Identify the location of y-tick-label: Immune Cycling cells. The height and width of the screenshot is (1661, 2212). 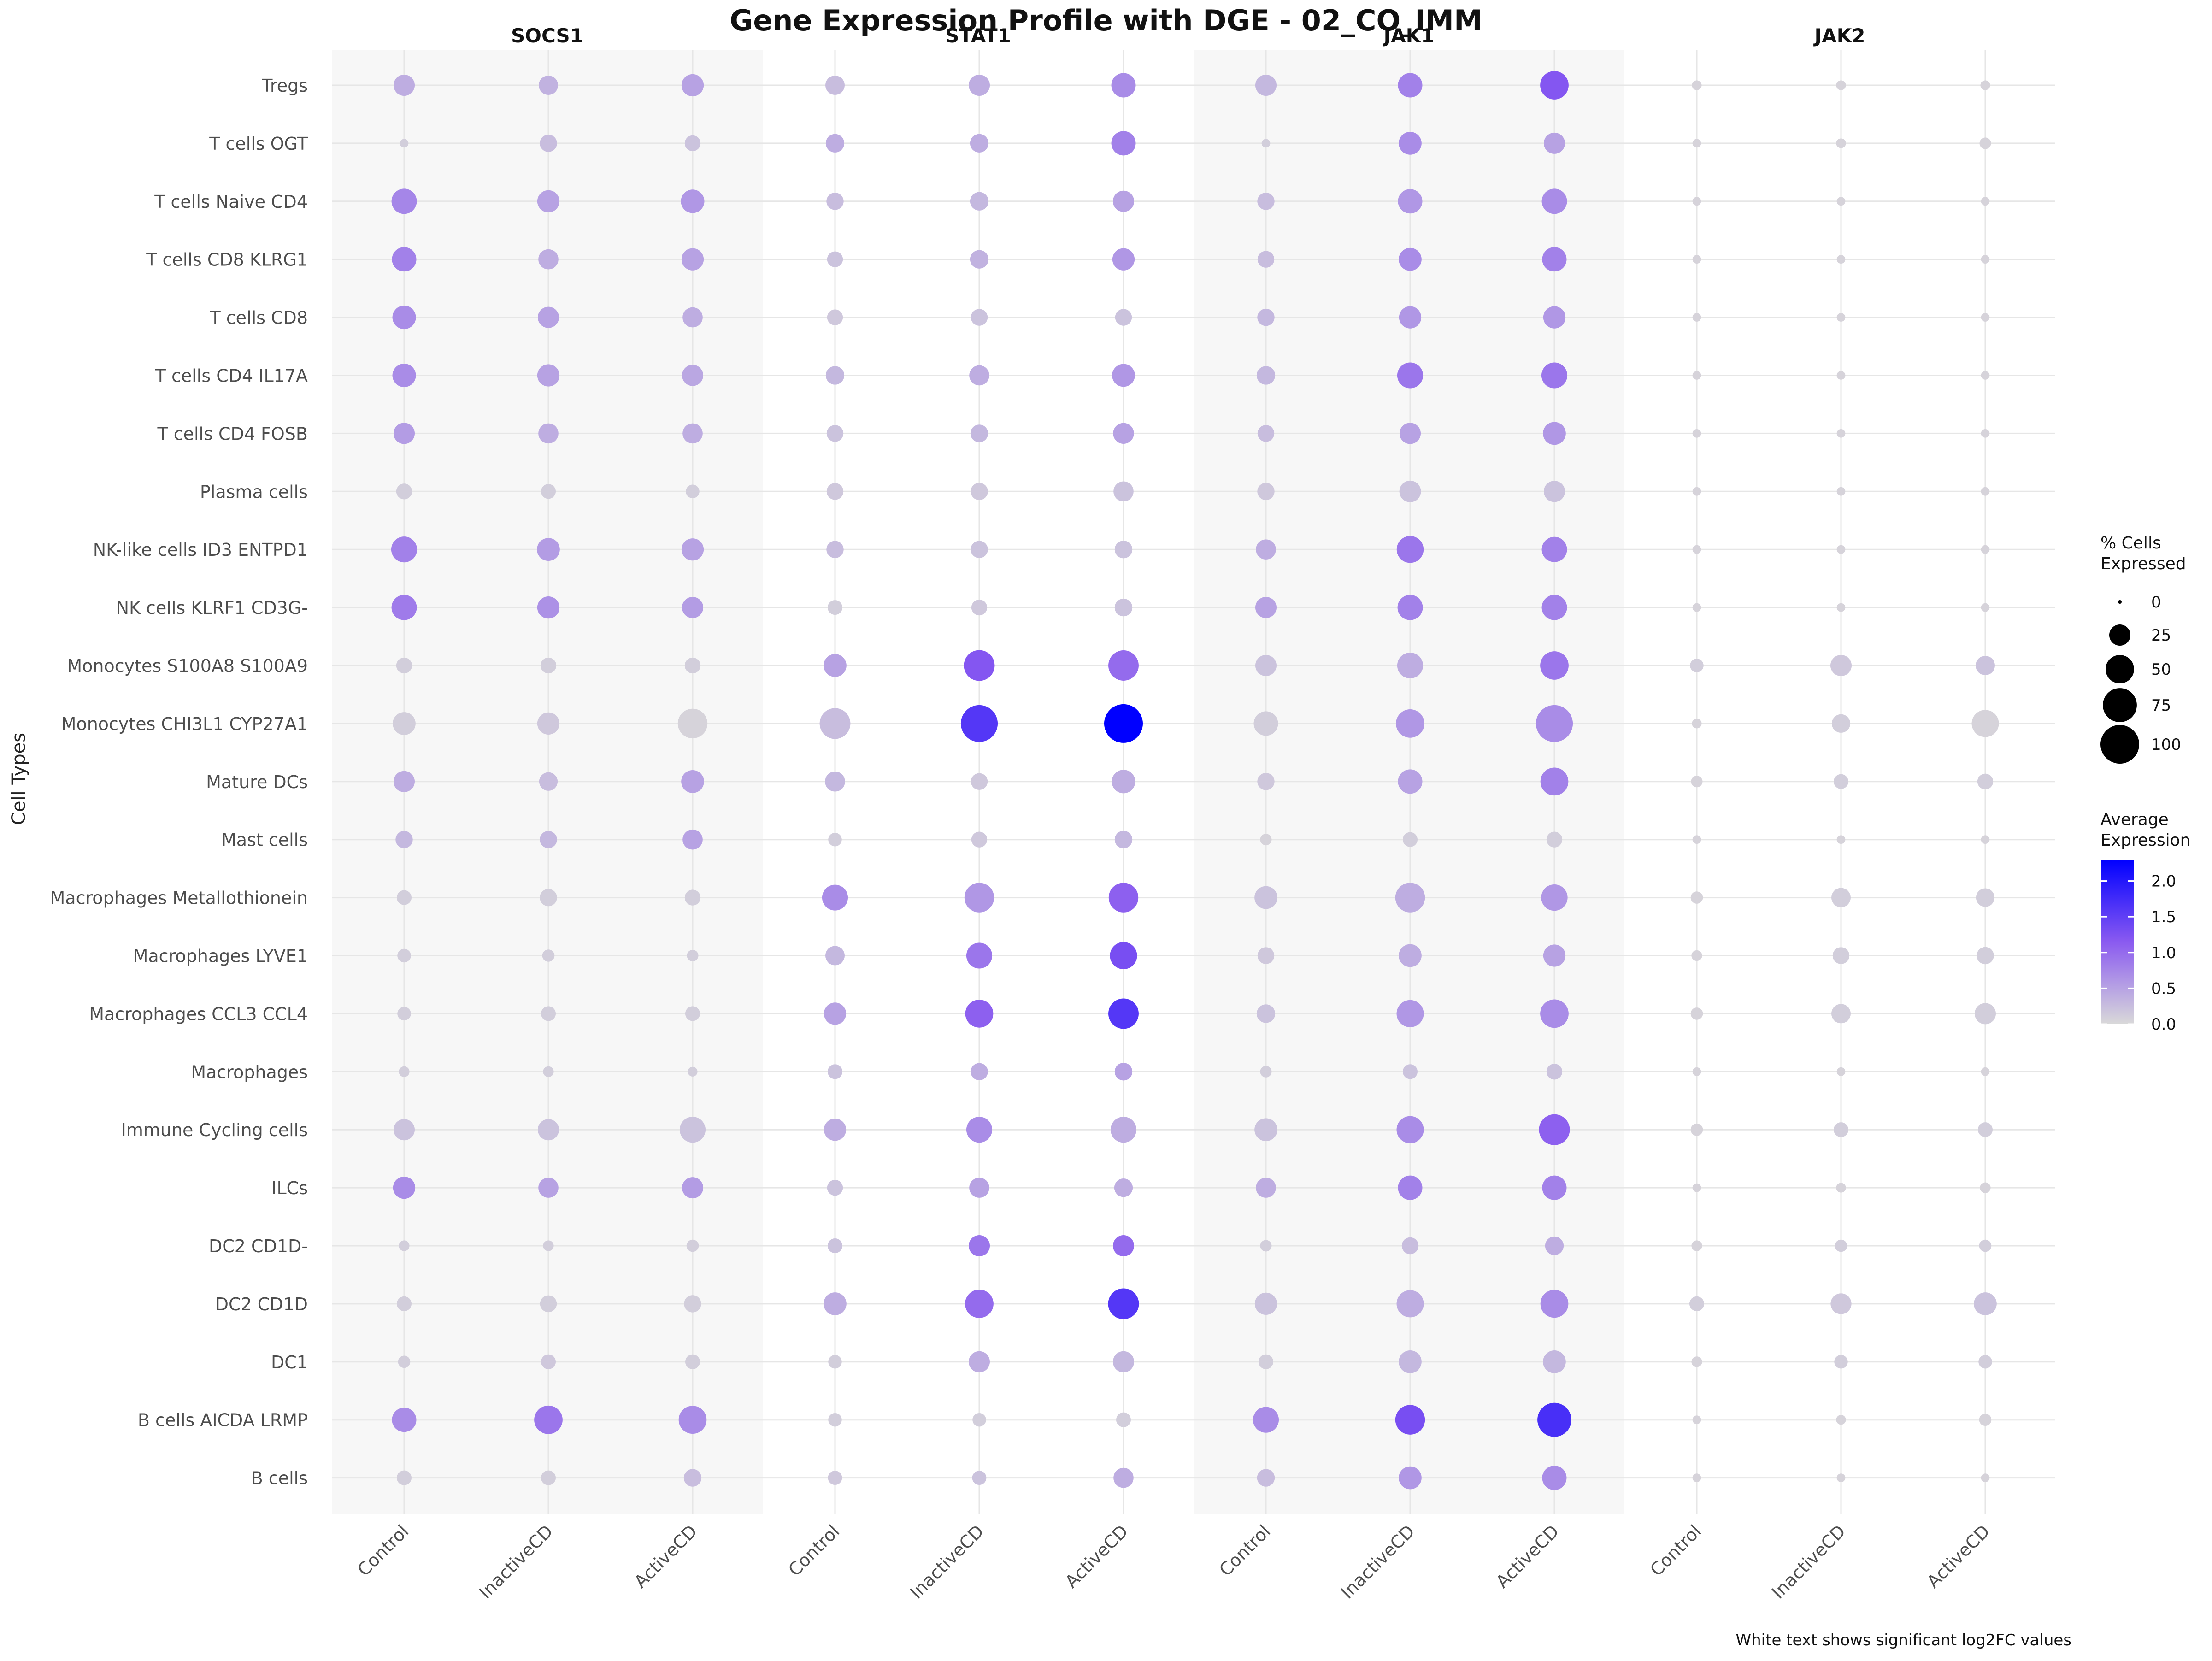
(214, 1130).